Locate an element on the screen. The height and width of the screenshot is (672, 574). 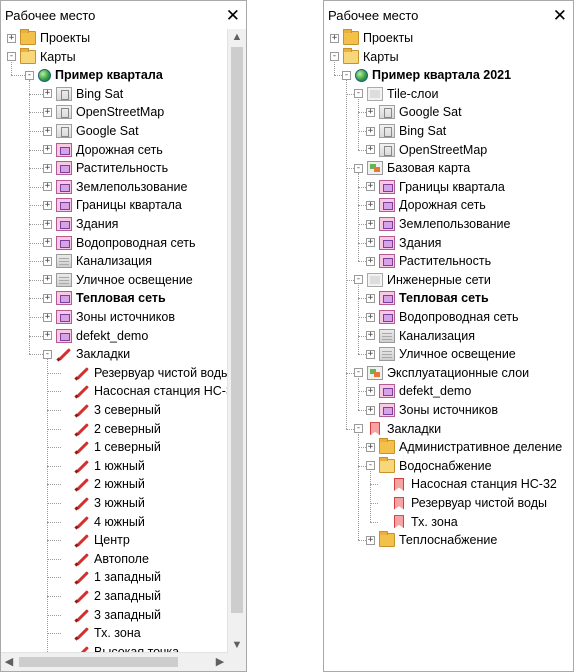
tree-node: + Google Sat is located at coordinates (414, 112).